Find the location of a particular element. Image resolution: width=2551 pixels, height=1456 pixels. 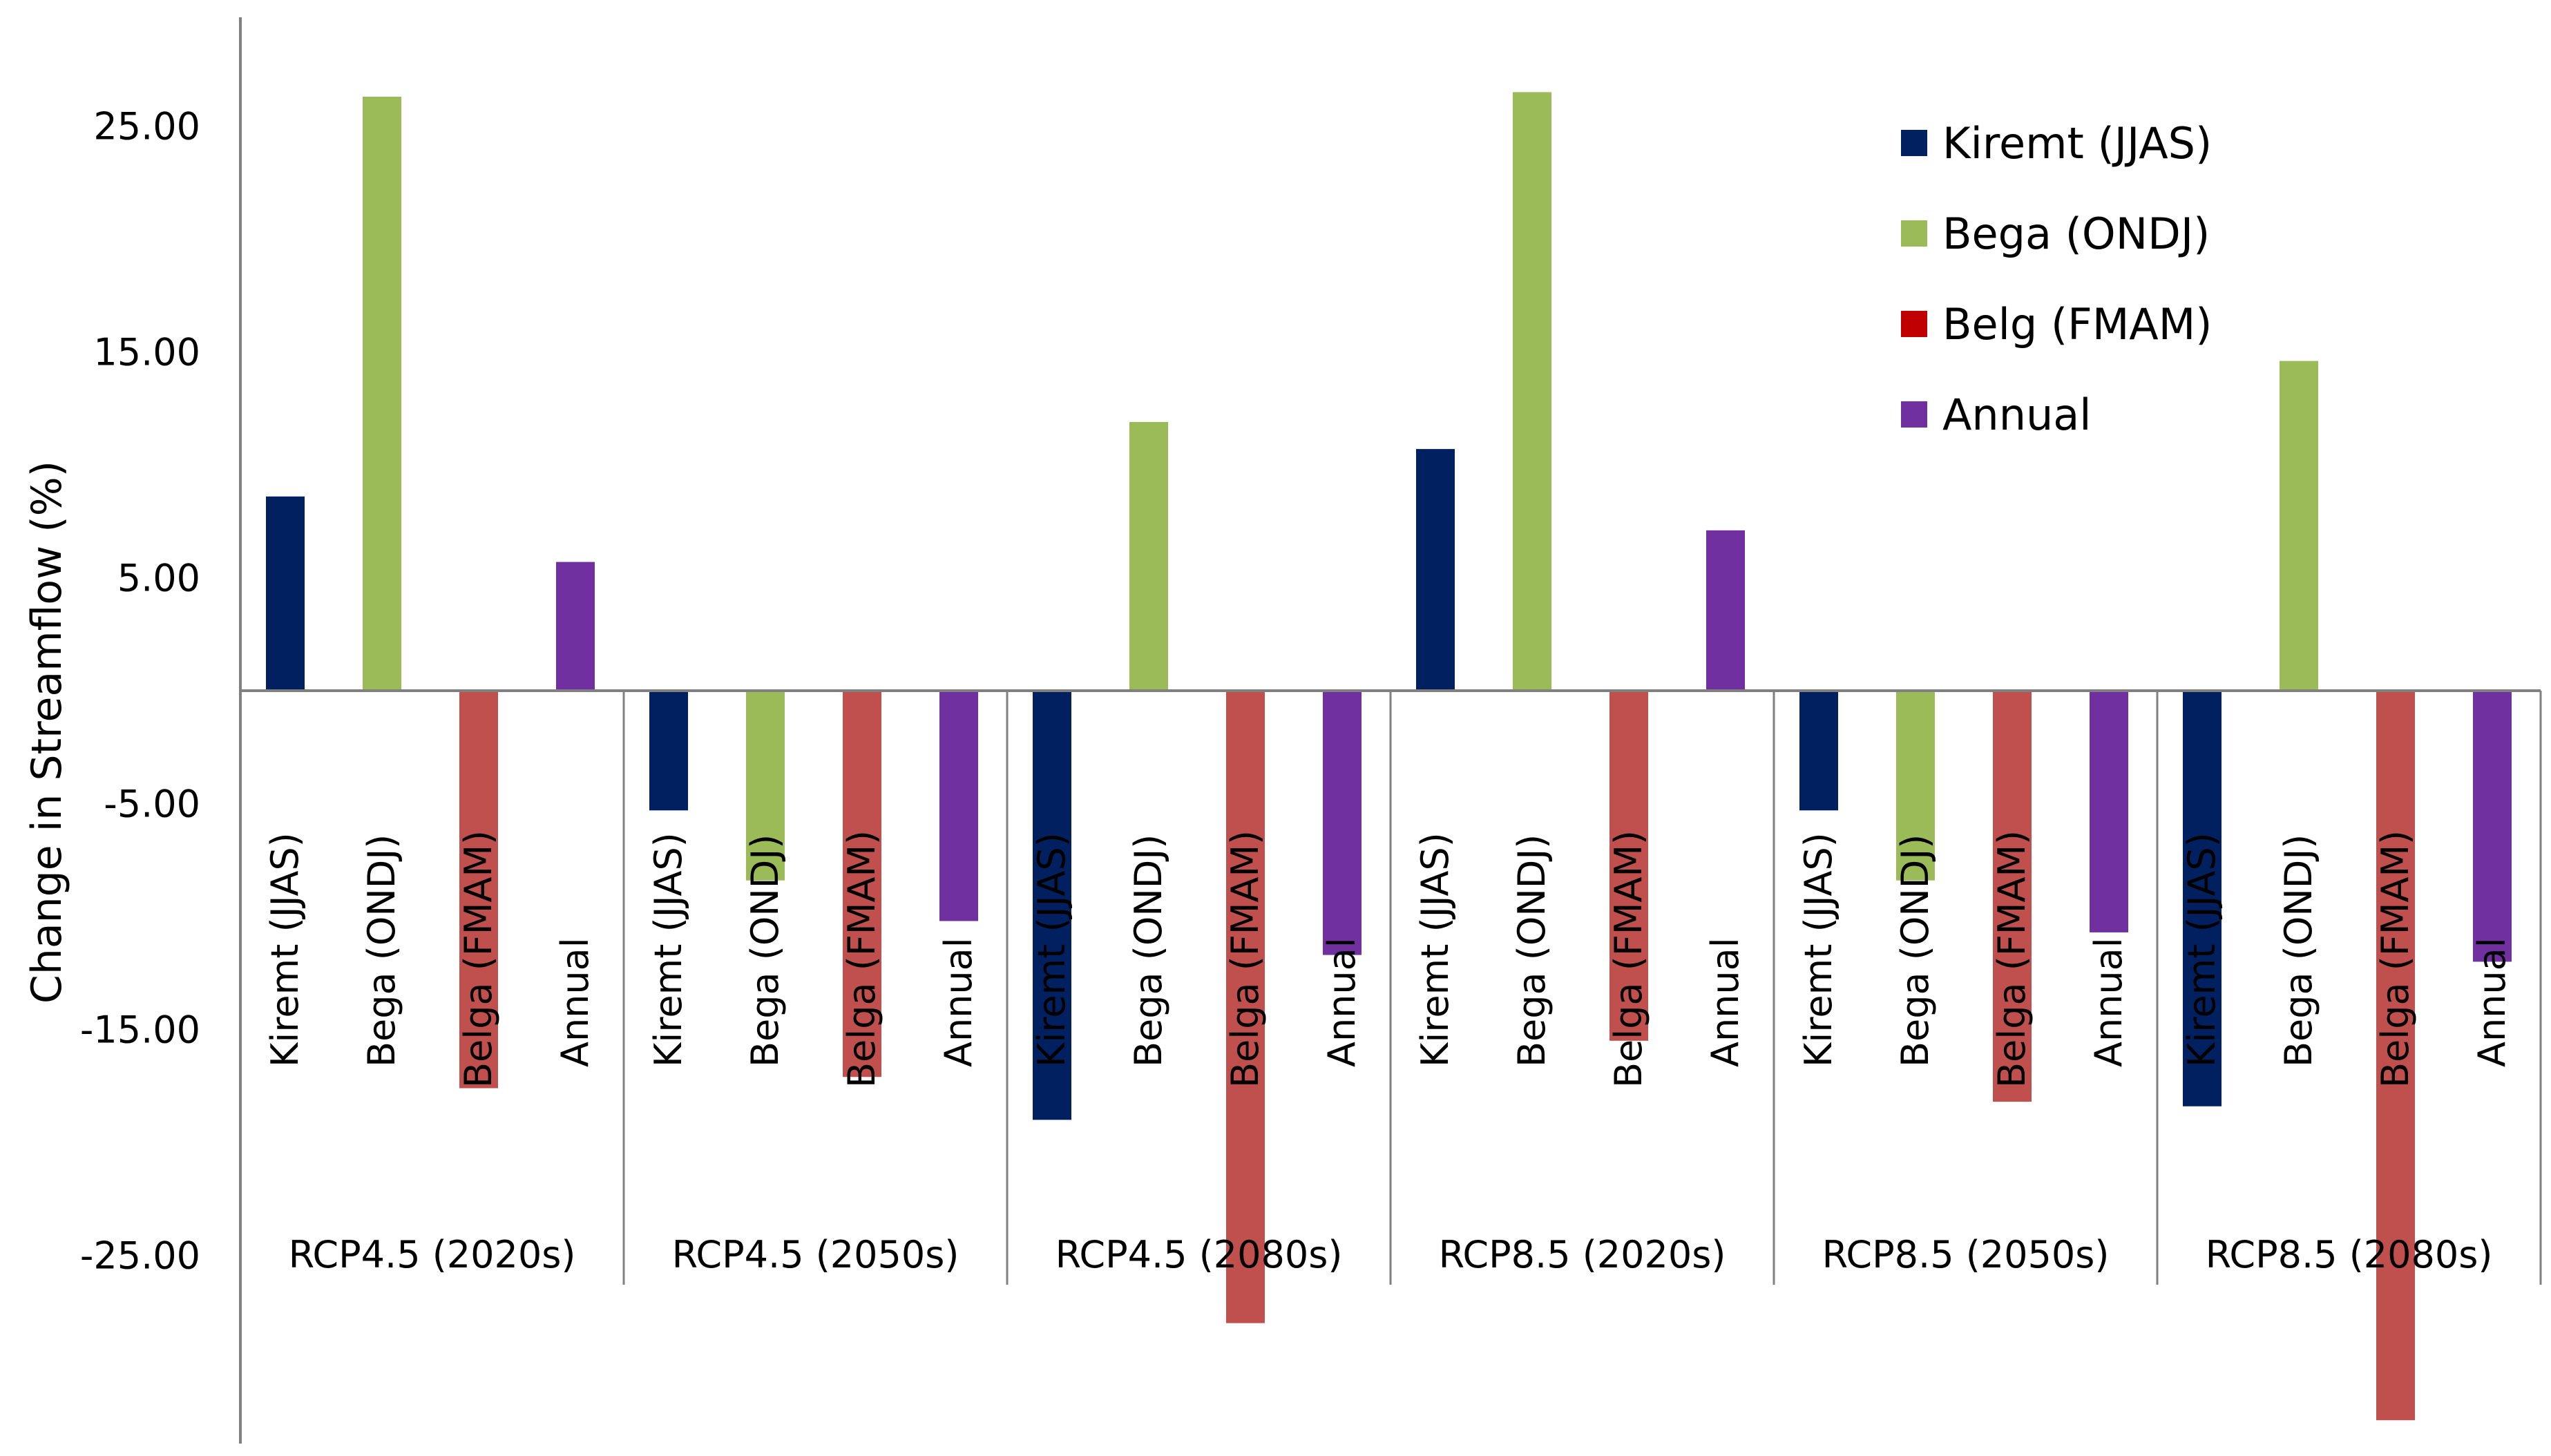

bar-g1-s1 is located at coordinates (765, 786).